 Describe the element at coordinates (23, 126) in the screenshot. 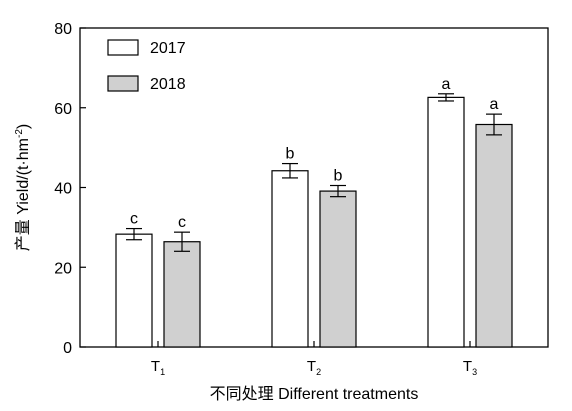

I see `y-axis-title-close: )` at that location.